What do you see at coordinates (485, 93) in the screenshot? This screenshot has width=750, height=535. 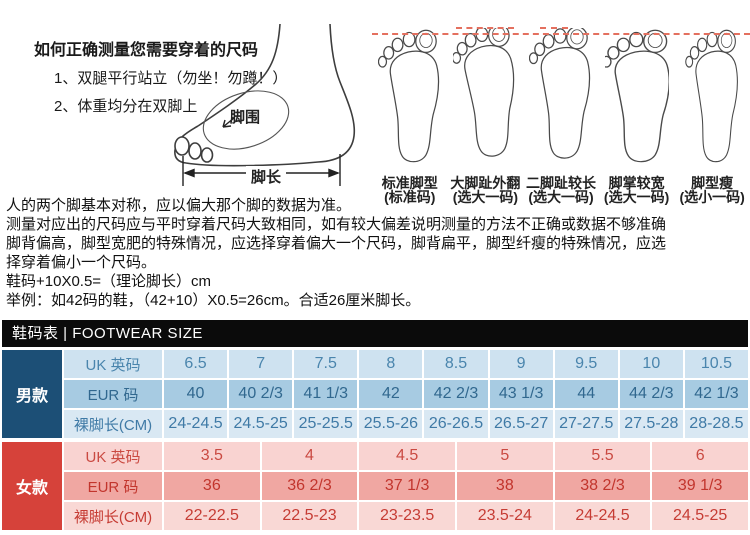 I see `footprint-bunion-icon` at bounding box center [485, 93].